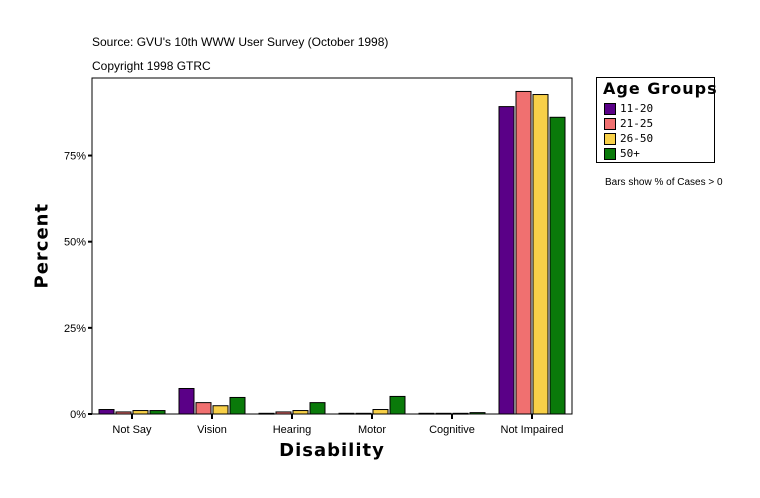 The height and width of the screenshot is (498, 760). I want to click on note-text: Bars show % of Cases > 0, so click(664, 182).